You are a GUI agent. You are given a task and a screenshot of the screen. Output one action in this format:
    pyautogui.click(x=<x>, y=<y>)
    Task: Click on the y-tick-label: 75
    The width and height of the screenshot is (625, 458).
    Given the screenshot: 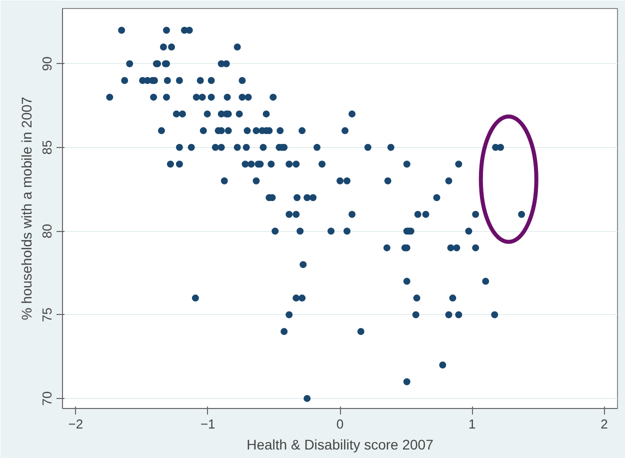 What is the action you would take?
    pyautogui.click(x=47, y=315)
    